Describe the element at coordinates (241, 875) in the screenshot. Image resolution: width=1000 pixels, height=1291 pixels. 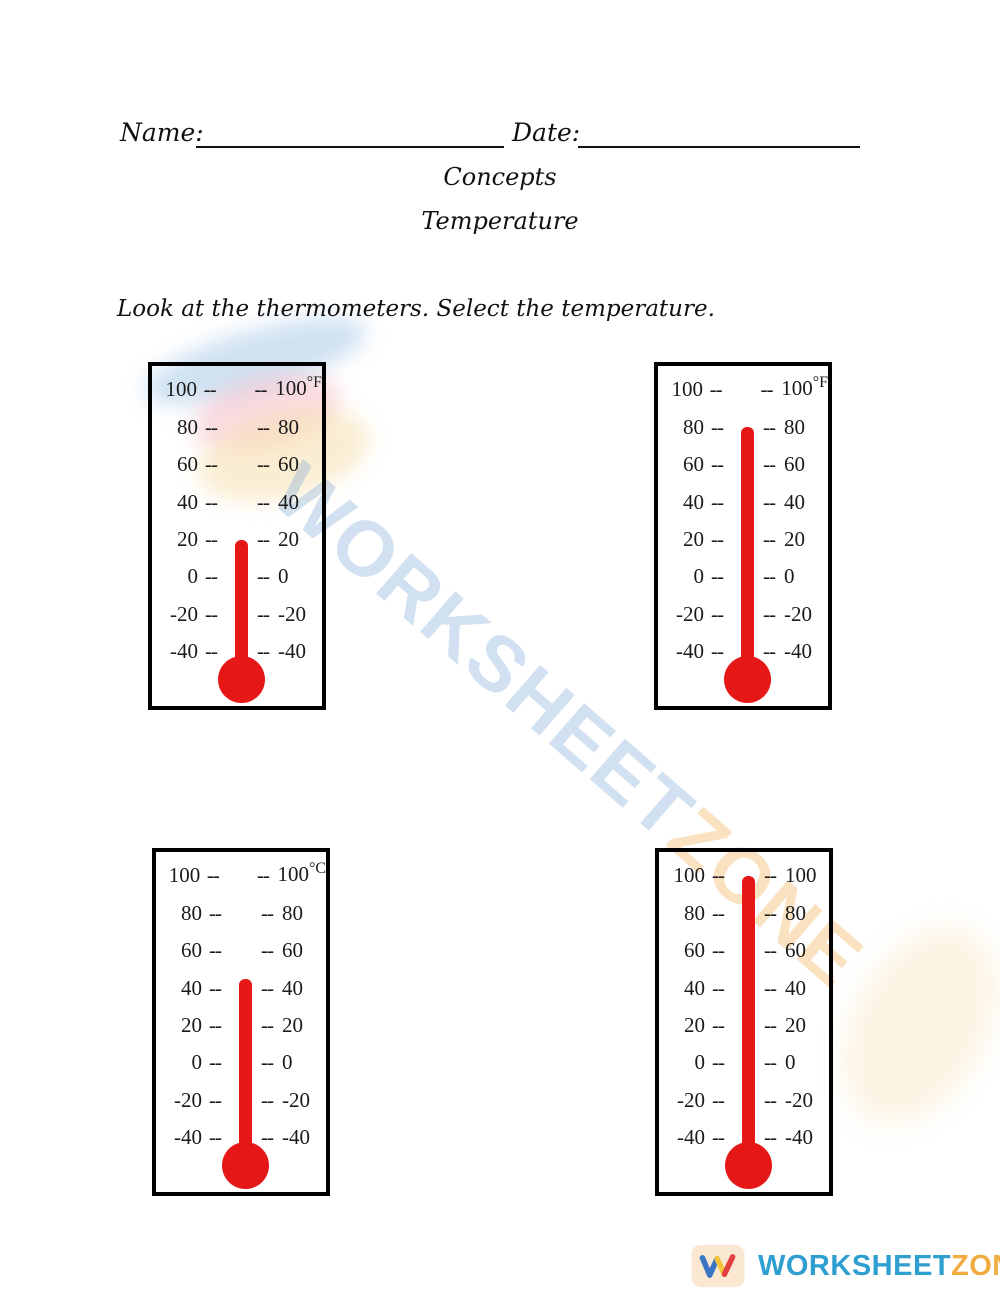
I see `scale-row-100: 100 -- -- 100°C` at that location.